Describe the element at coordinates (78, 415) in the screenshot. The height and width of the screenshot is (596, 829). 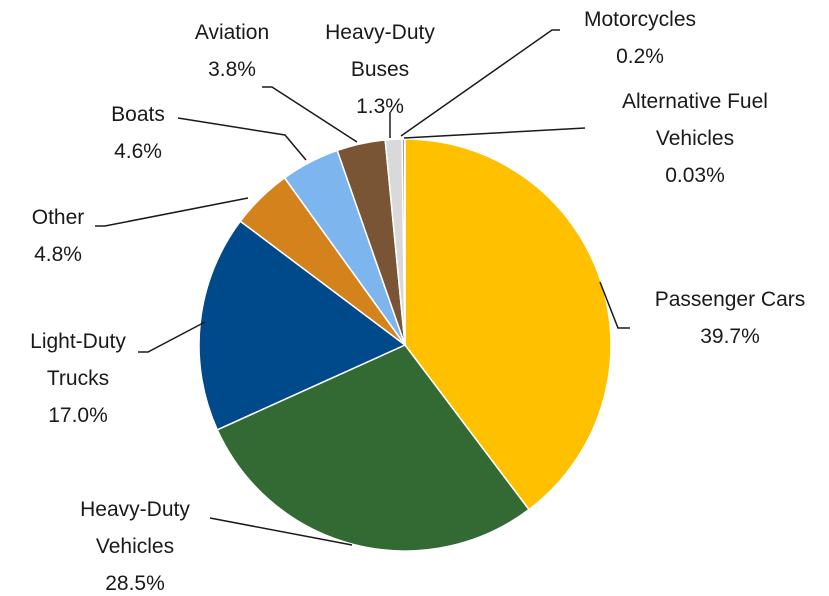
I see `value-label: 17.0%` at that location.